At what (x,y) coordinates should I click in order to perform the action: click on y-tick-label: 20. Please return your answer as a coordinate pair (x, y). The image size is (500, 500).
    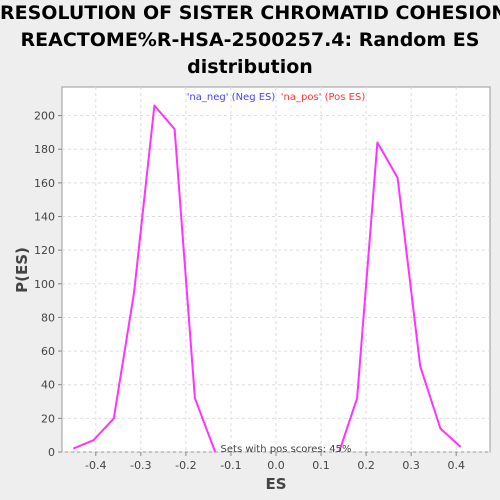
    Looking at the image, I should click on (48, 418).